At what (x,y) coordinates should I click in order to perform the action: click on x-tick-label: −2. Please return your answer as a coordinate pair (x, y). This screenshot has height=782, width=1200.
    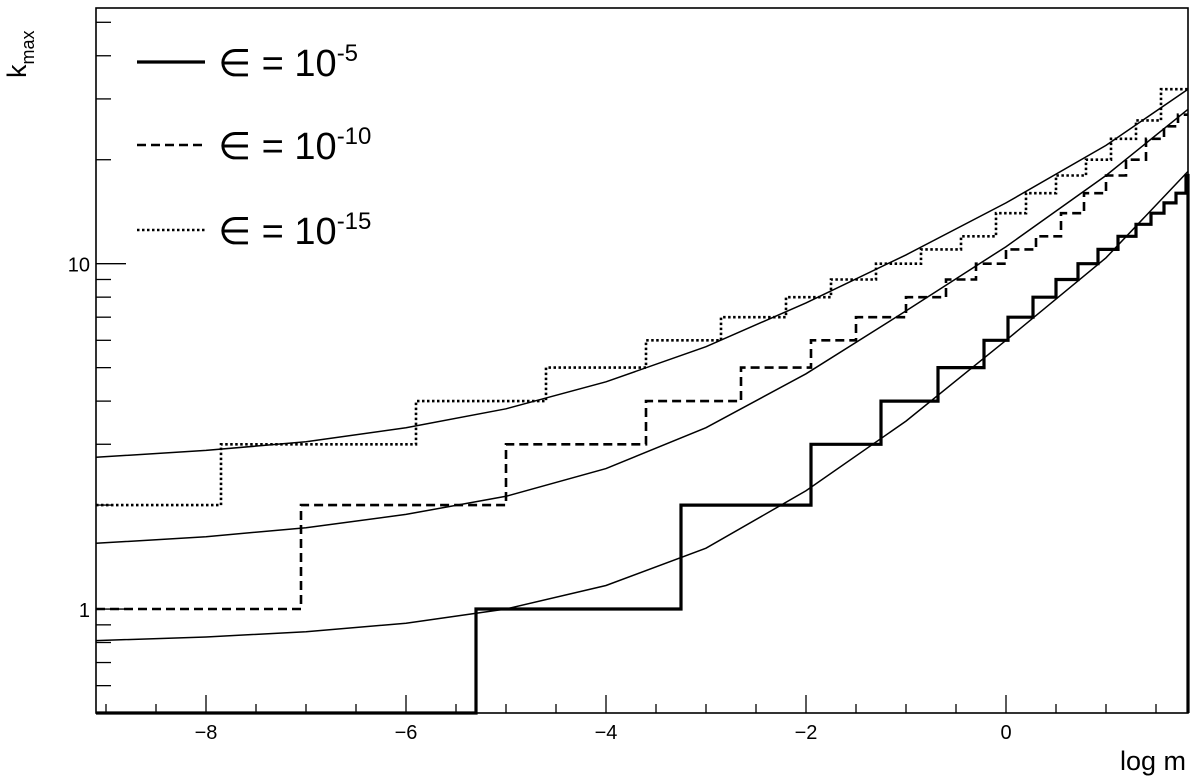
    Looking at the image, I should click on (806, 733).